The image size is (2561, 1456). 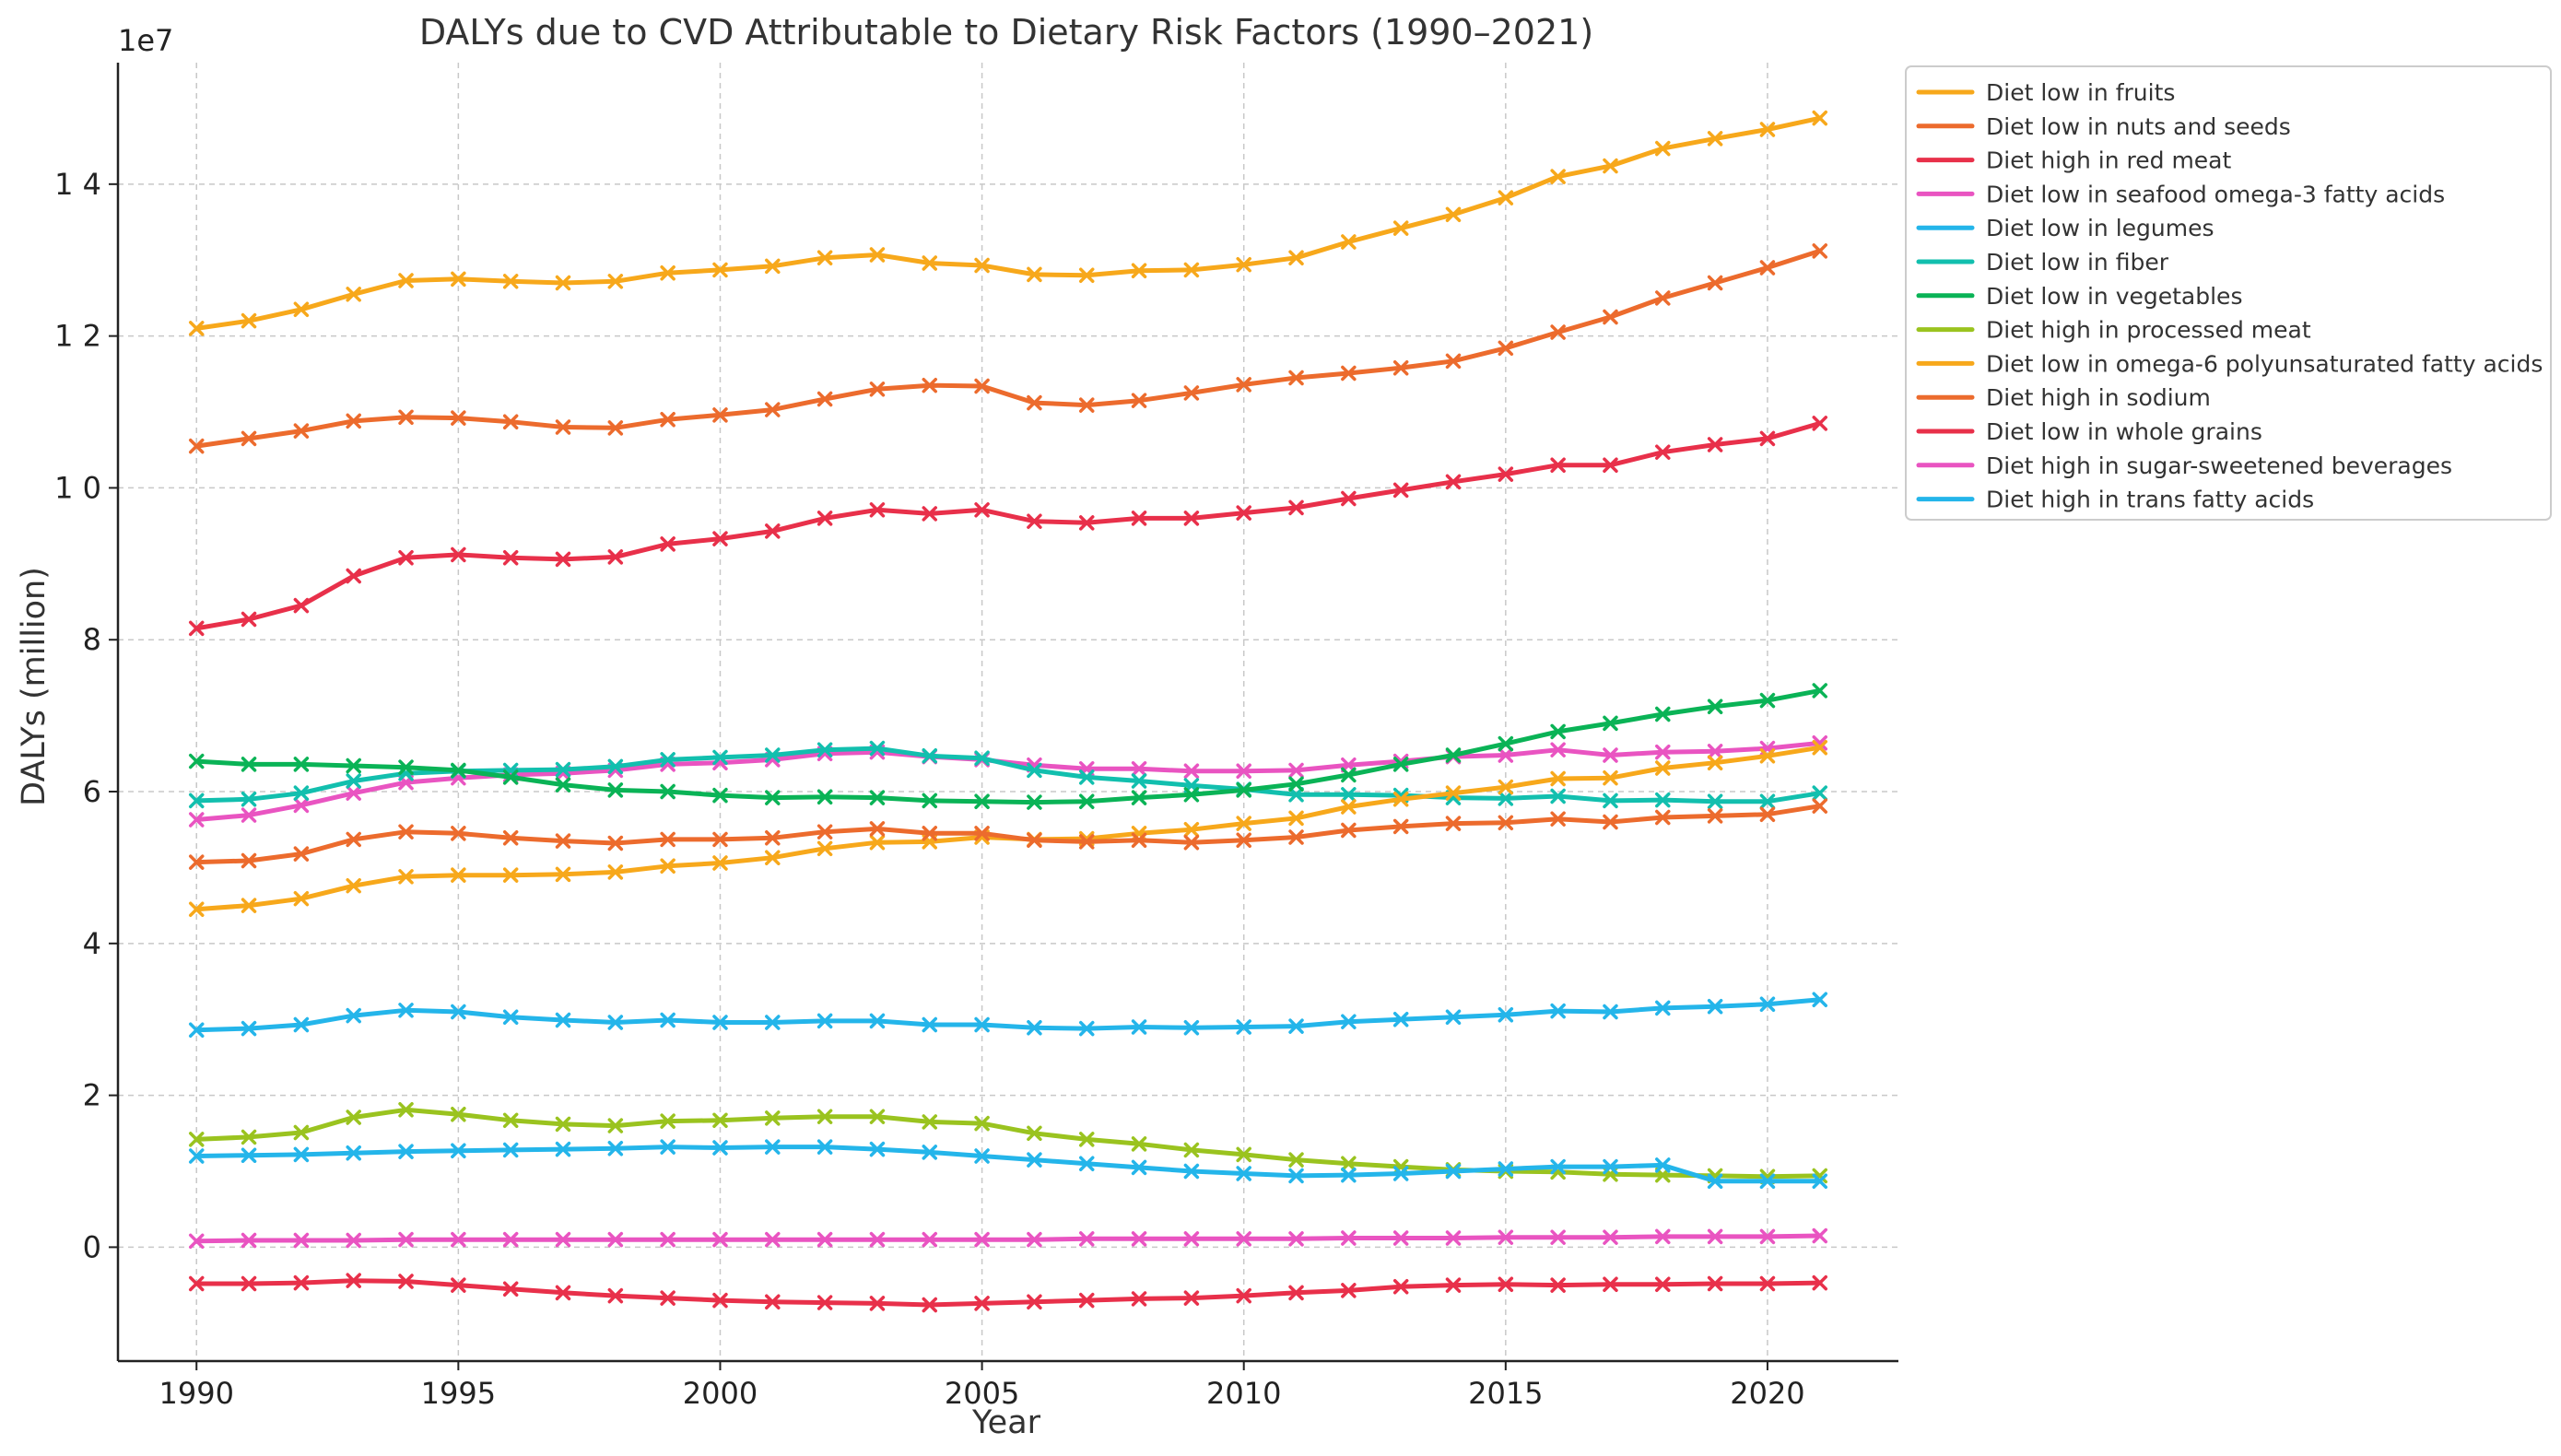 I want to click on y-axis-offset-label: 1e7, so click(x=146, y=40).